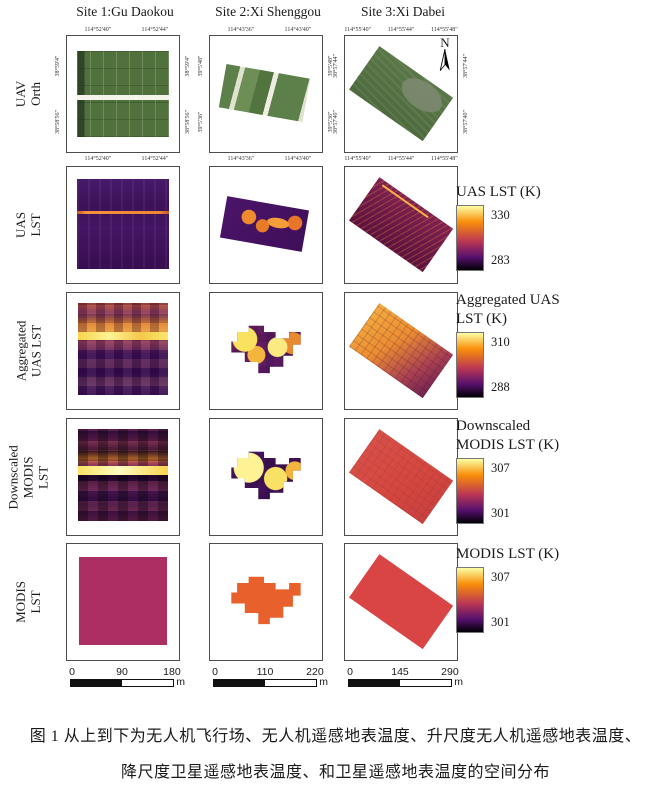  I want to click on scalebar-site2: 0 110 220 m, so click(270, 677).